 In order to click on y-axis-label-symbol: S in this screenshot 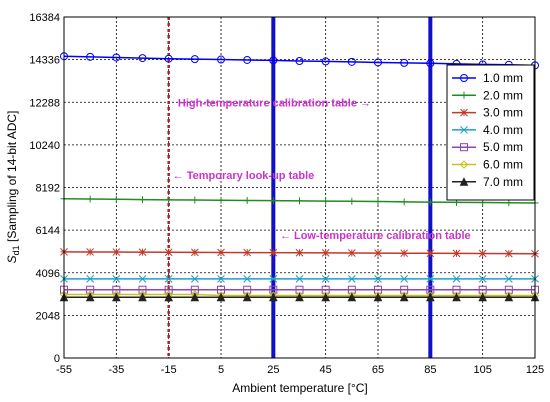, I will do `click(12, 259)`.